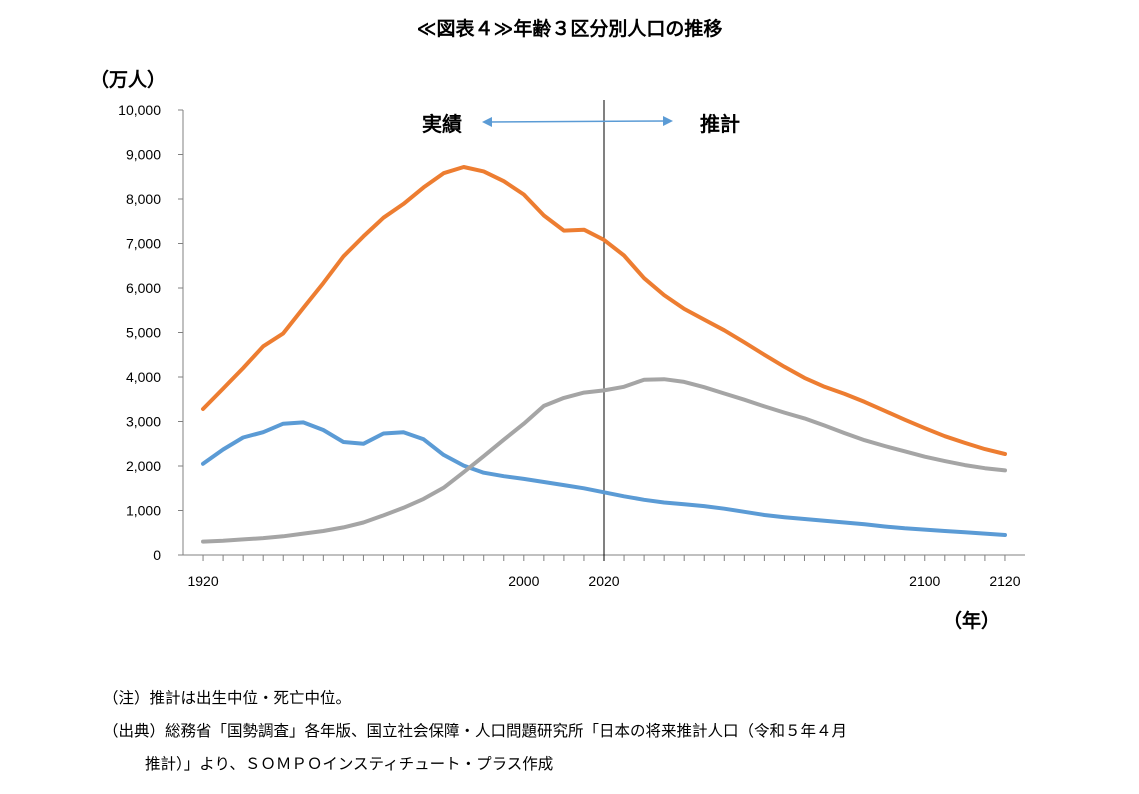 The height and width of the screenshot is (794, 1139). Describe the element at coordinates (157, 555) in the screenshot. I see `y-tick-label: 0` at that location.